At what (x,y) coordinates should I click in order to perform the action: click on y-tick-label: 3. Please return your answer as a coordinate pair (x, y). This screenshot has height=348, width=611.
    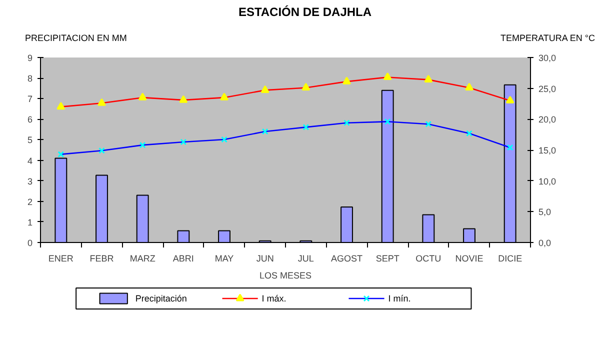
    Looking at the image, I should click on (30, 181).